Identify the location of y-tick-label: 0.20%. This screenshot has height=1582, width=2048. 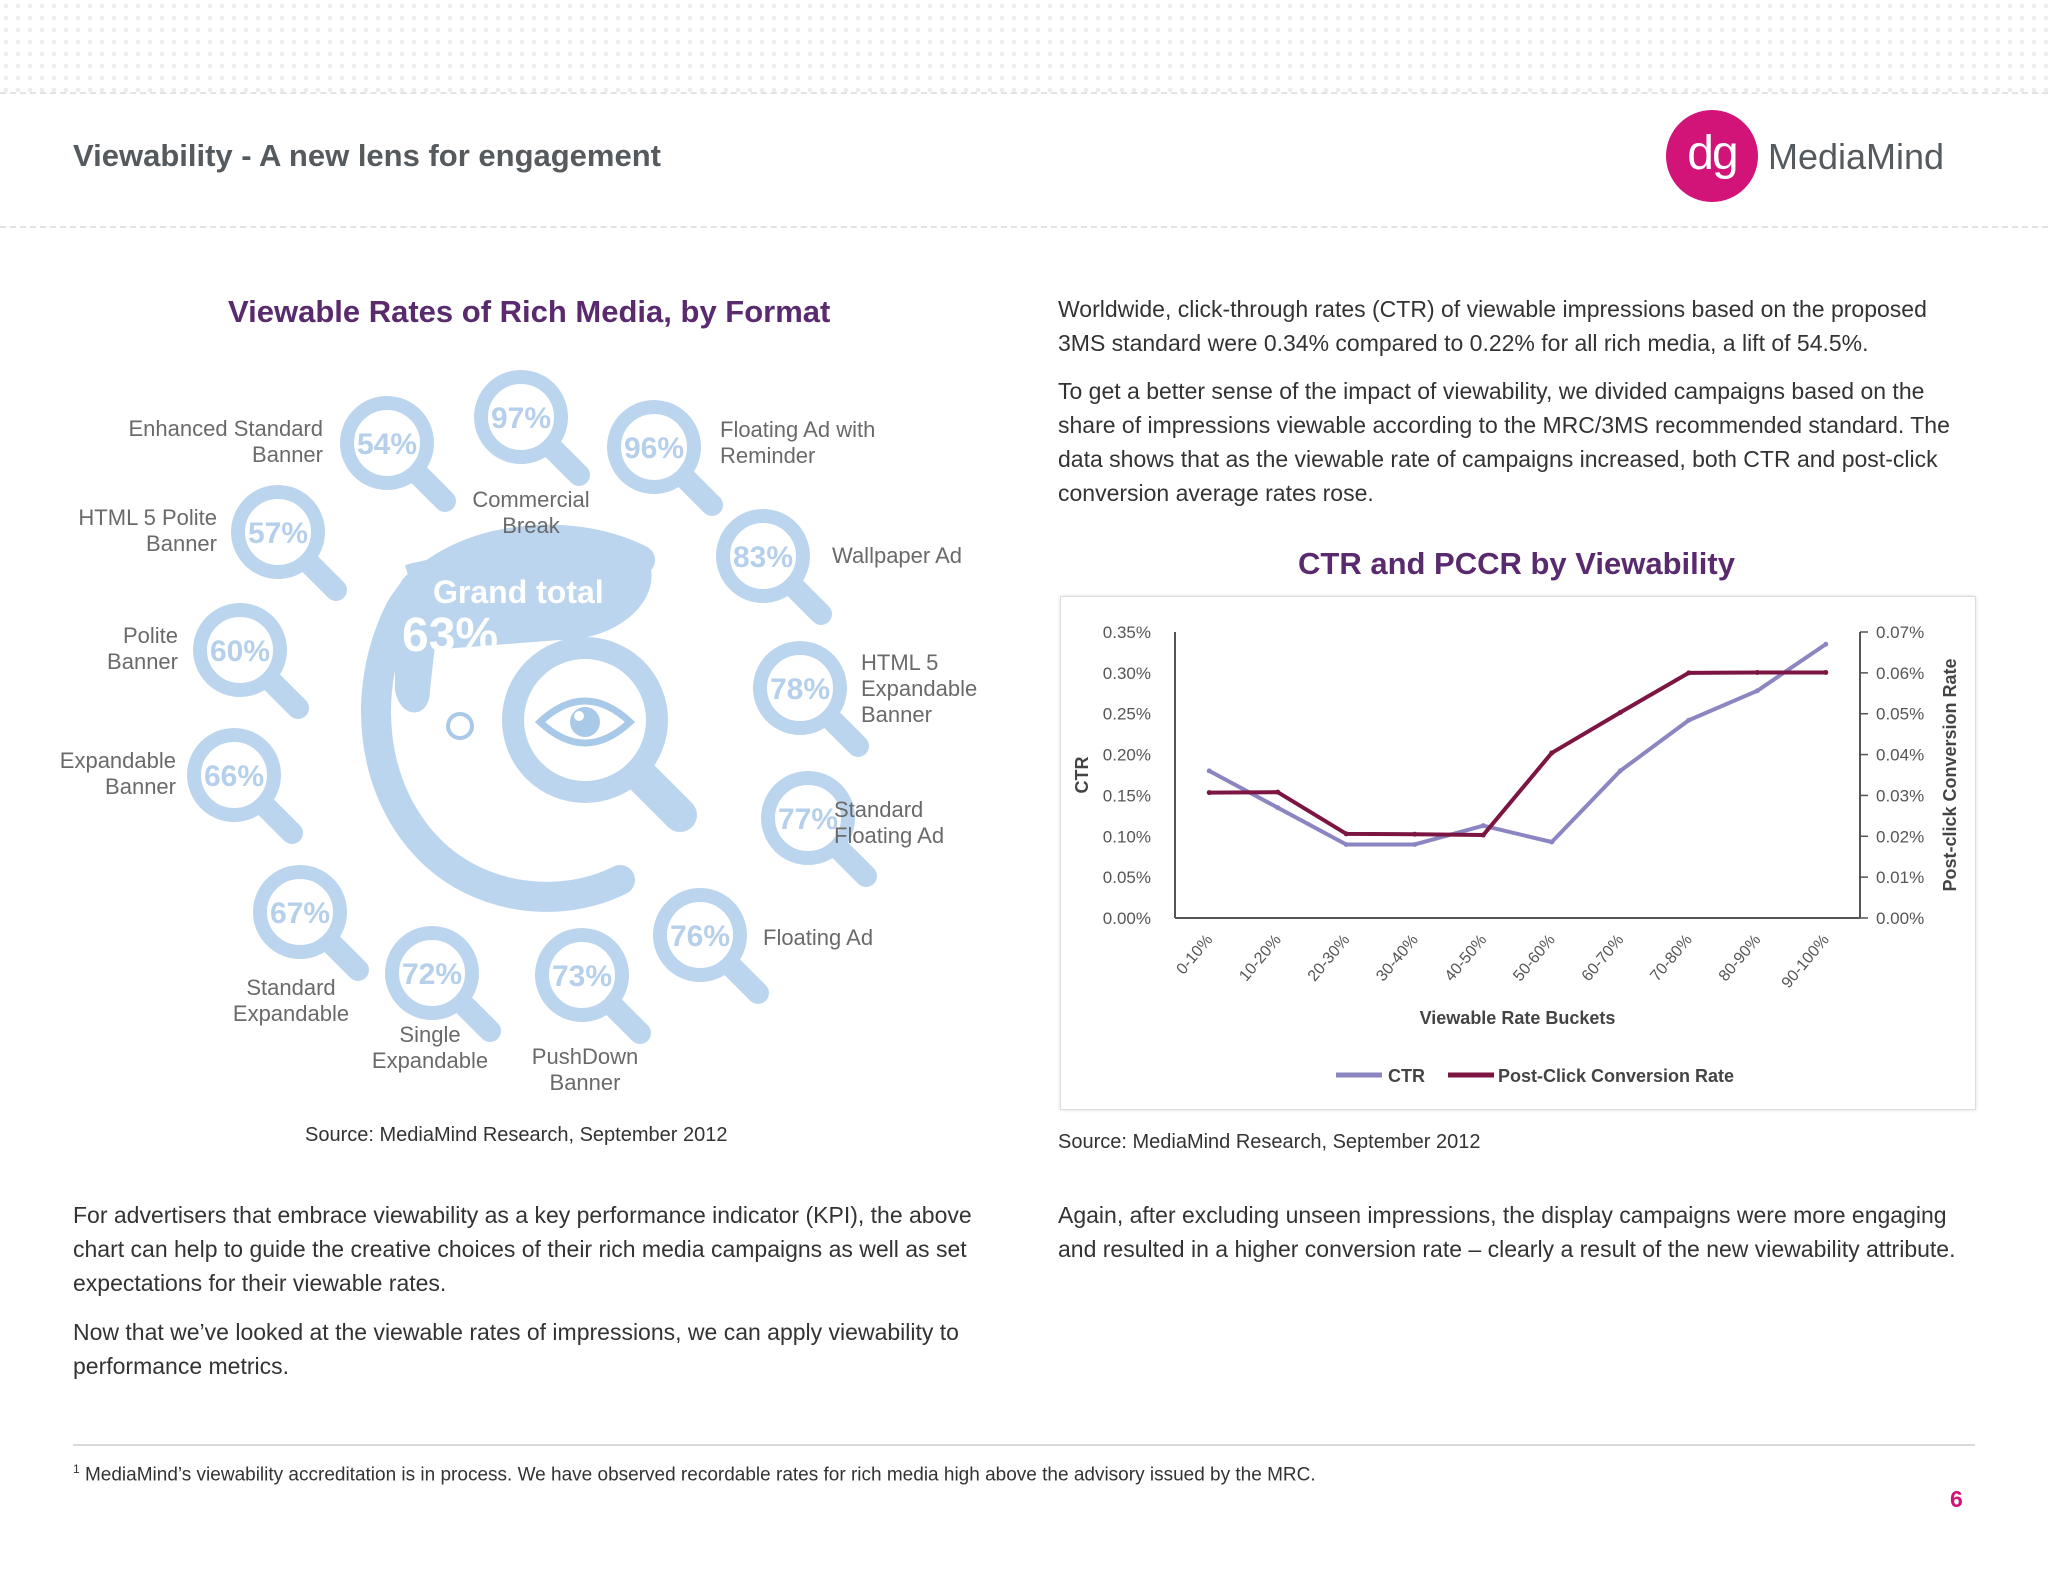
(1127, 755).